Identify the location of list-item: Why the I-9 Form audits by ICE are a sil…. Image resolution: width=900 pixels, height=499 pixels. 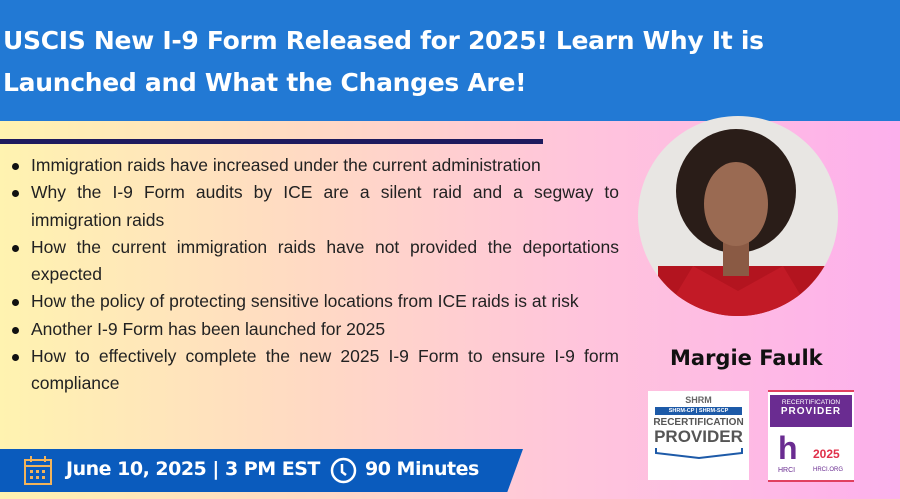
(315, 206).